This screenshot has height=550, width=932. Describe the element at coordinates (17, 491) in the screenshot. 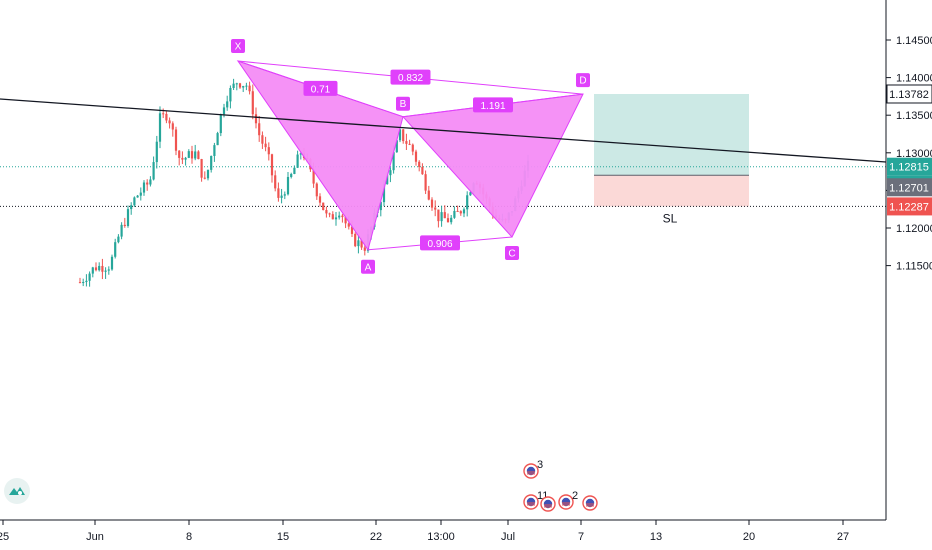

I see `tradingview-logo-icon` at that location.